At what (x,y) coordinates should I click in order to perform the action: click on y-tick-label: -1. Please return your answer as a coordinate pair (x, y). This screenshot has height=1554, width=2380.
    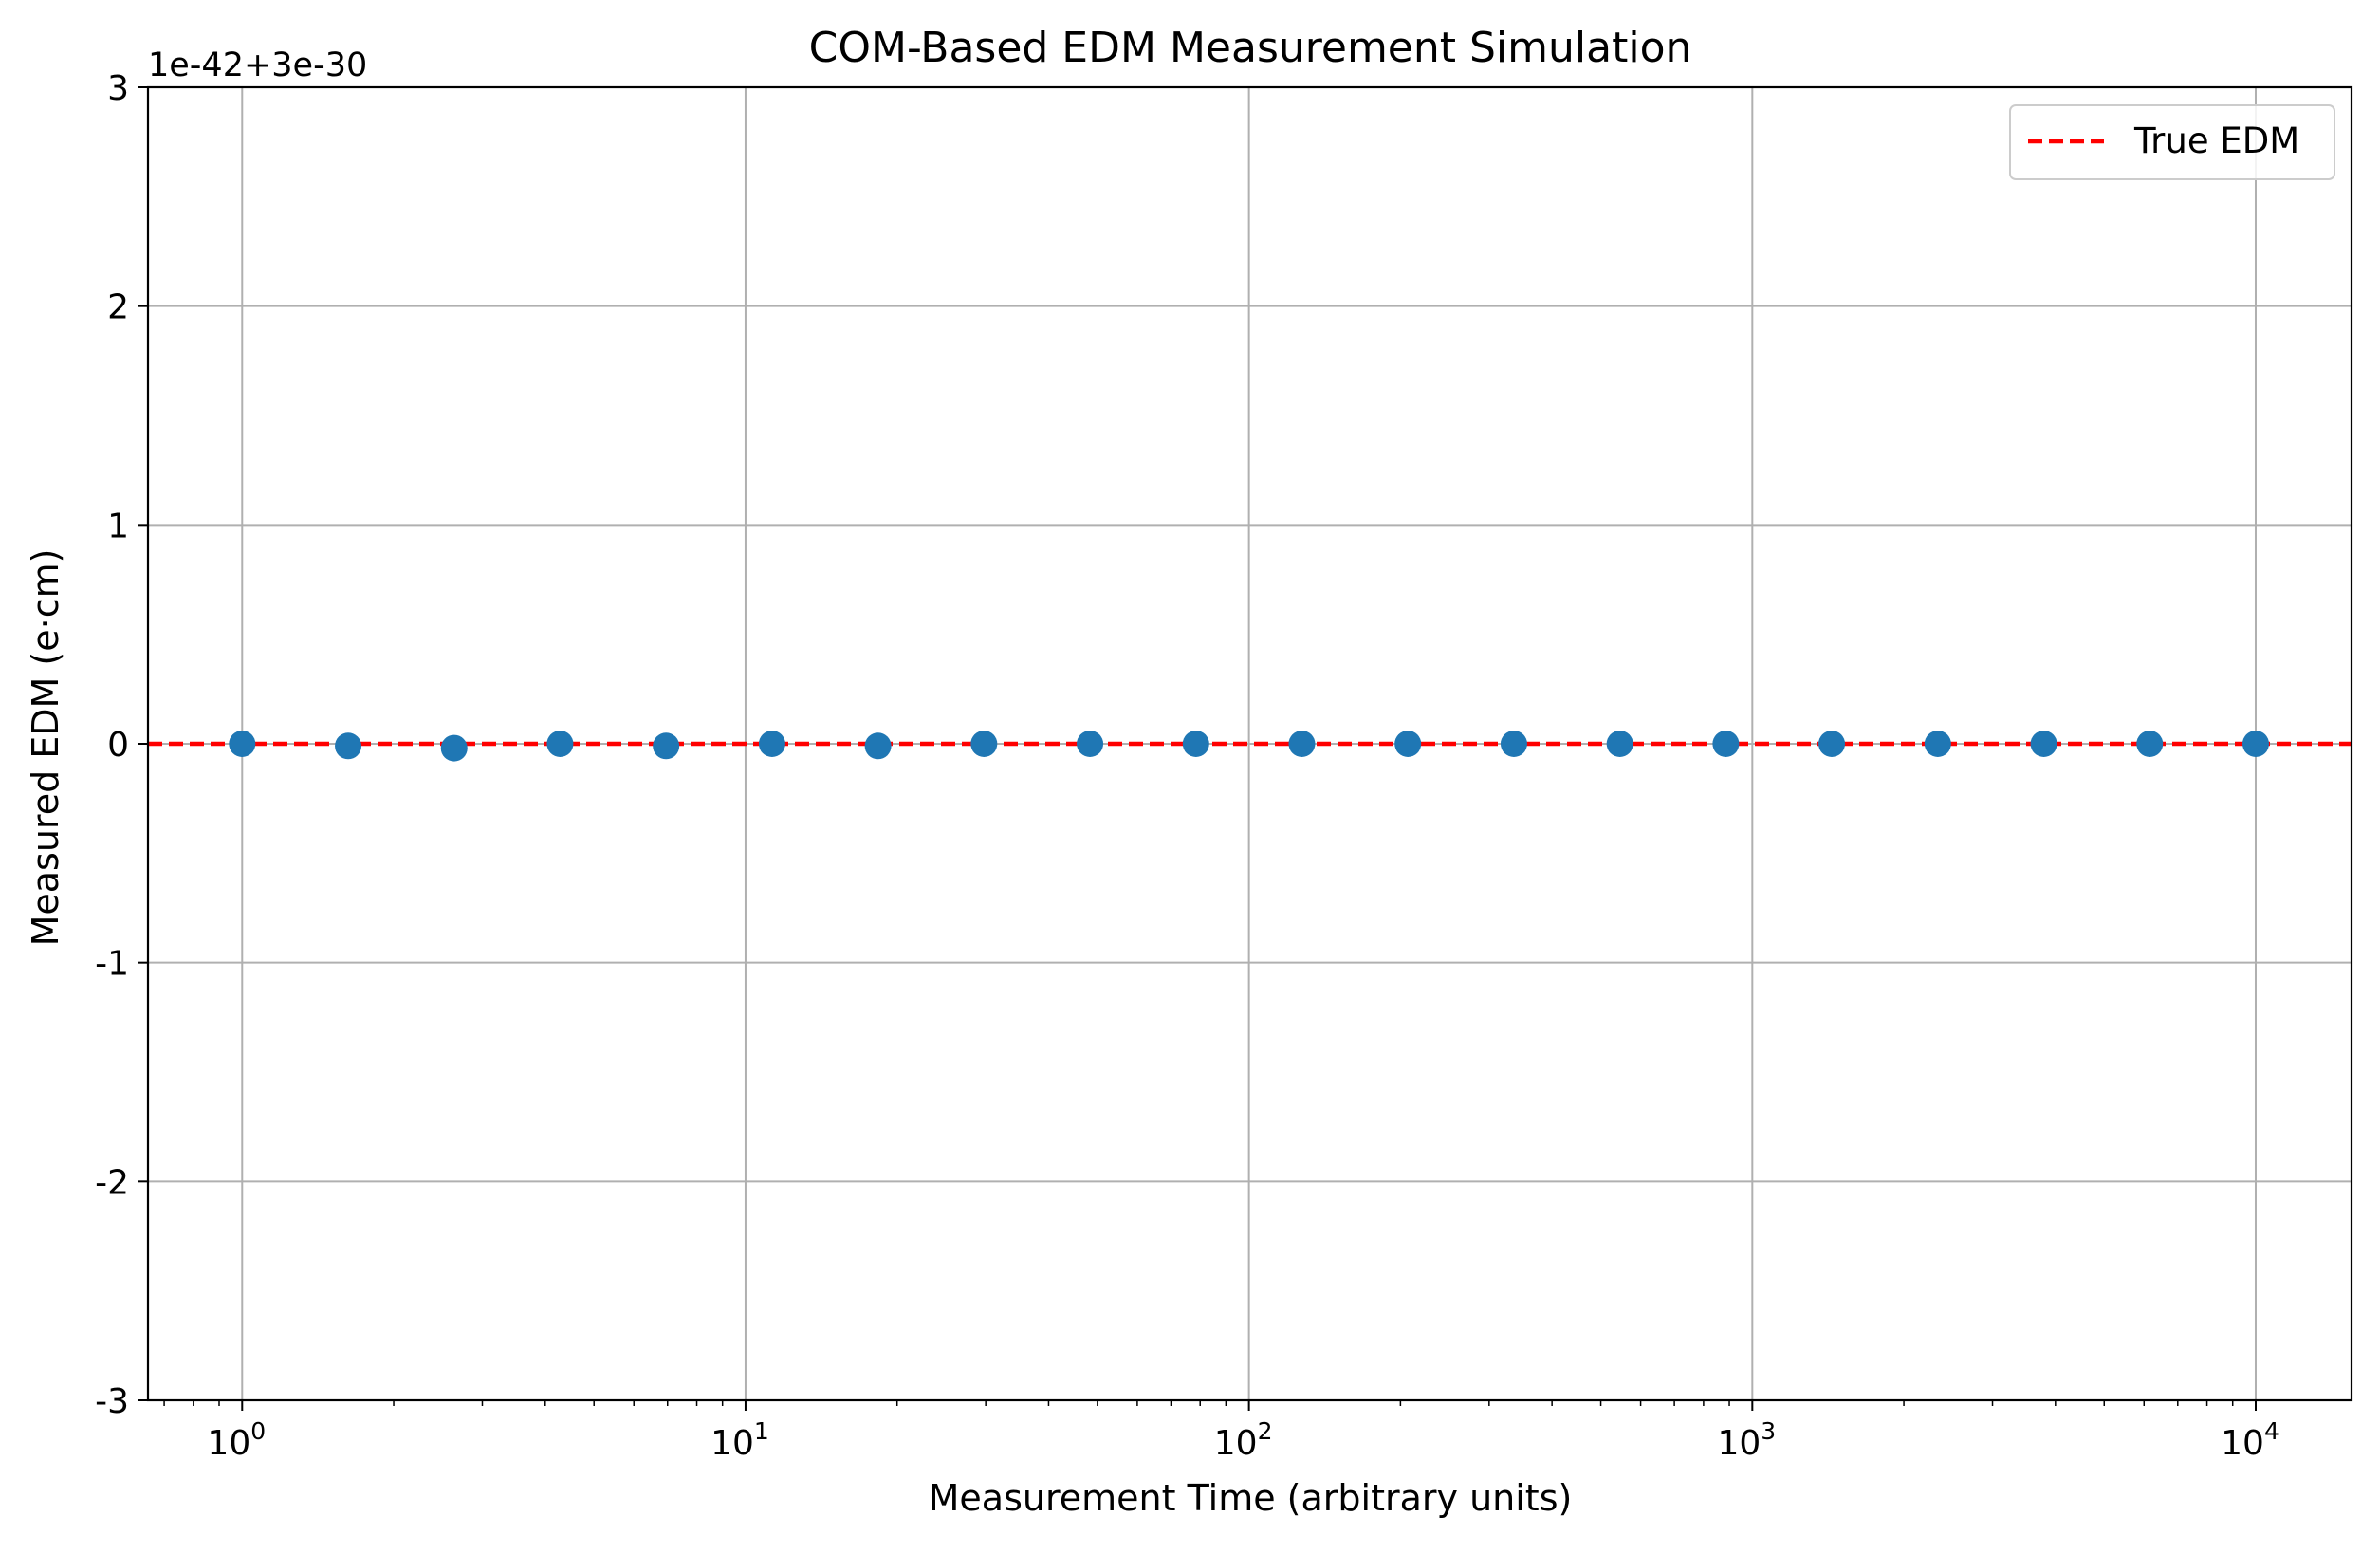
    Looking at the image, I should click on (112, 964).